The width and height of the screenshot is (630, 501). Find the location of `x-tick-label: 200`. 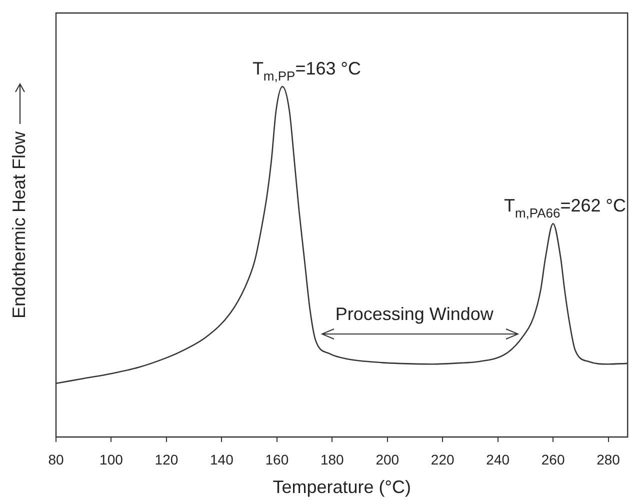

x-tick-label: 200 is located at coordinates (388, 459).